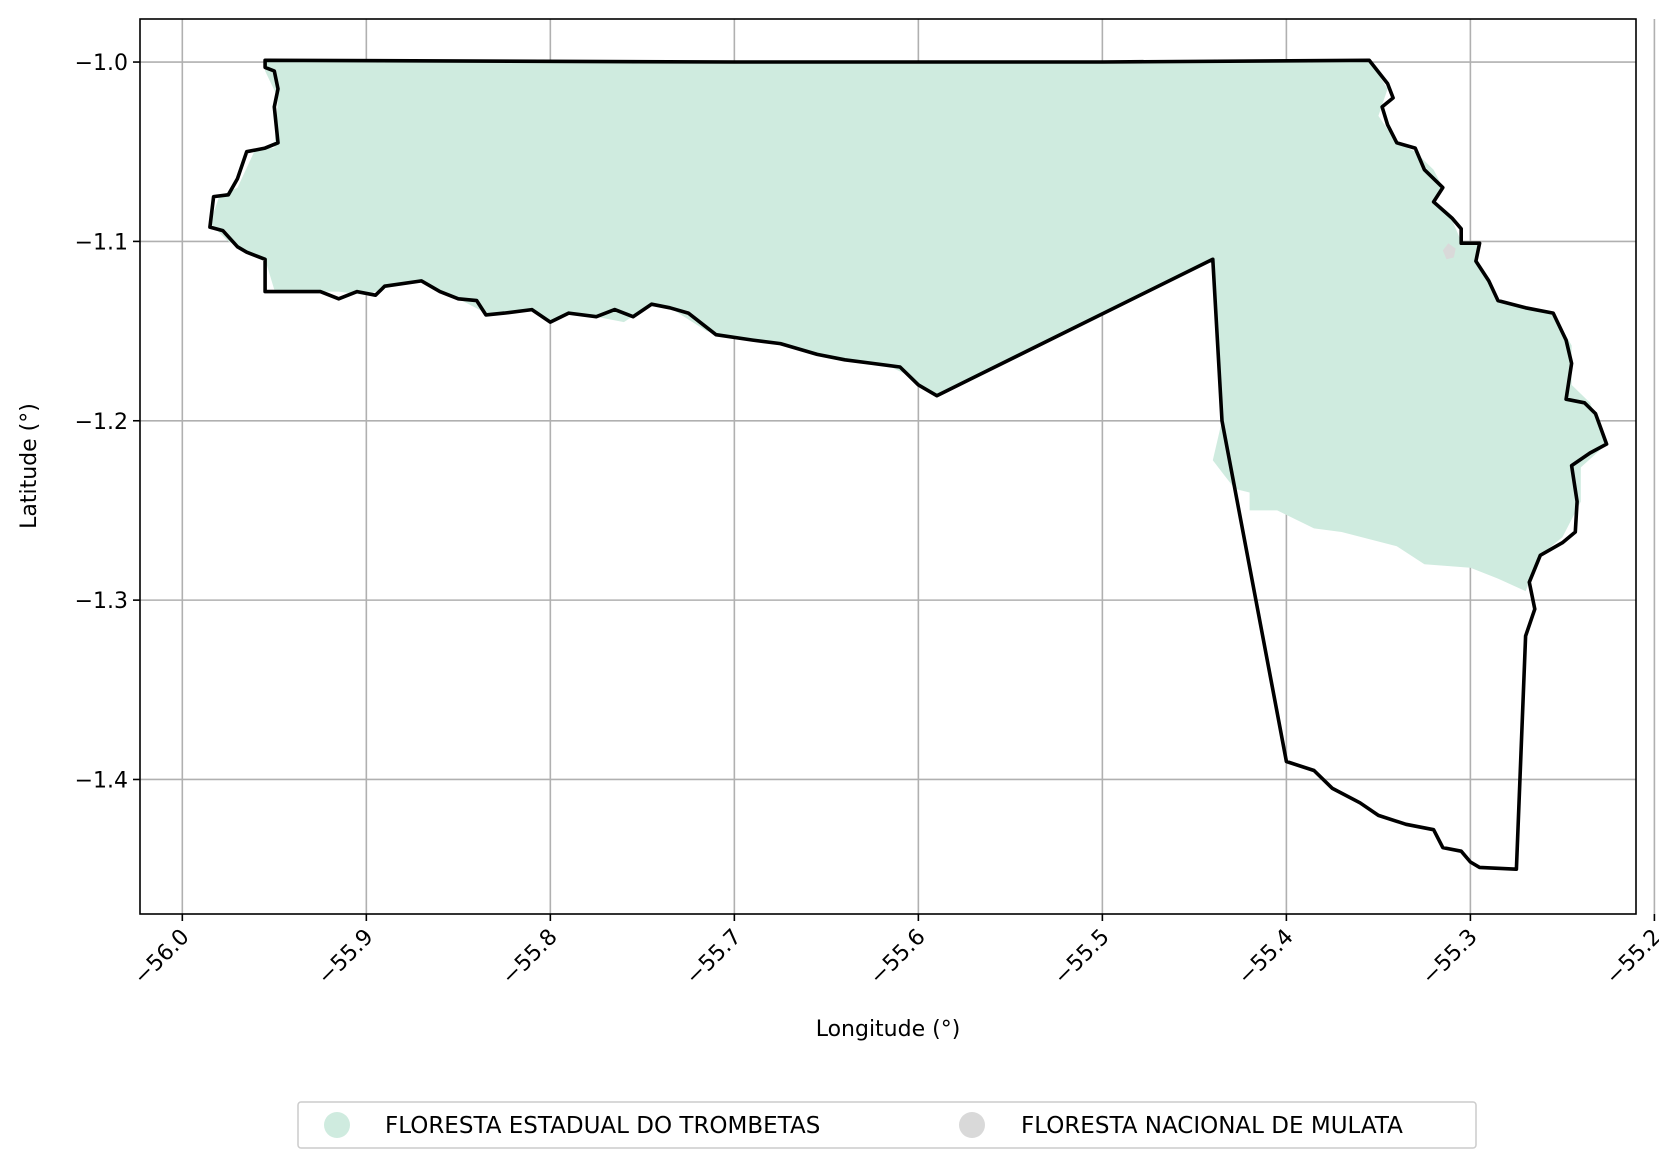 The width and height of the screenshot is (1659, 1163). Describe the element at coordinates (101, 63) in the screenshot. I see `y-tick-label: −1.0` at that location.